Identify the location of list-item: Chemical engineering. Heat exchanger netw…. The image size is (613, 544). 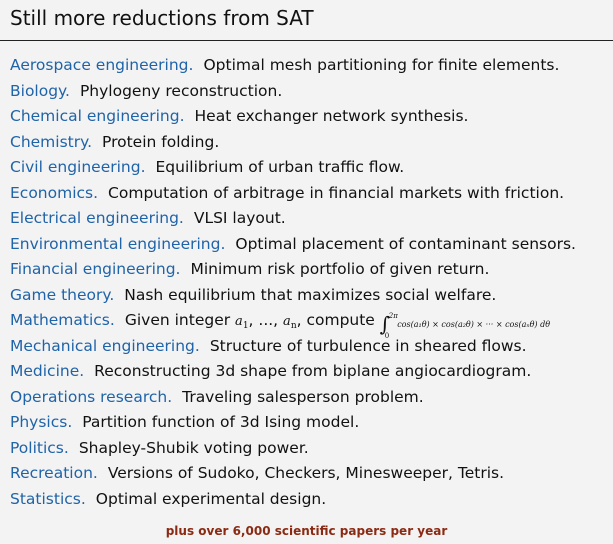
(311, 117).